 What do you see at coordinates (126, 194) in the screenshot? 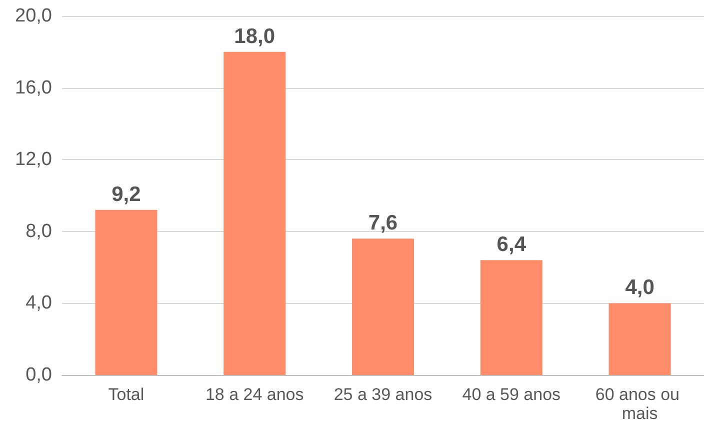
I see `data-label: 9,2` at bounding box center [126, 194].